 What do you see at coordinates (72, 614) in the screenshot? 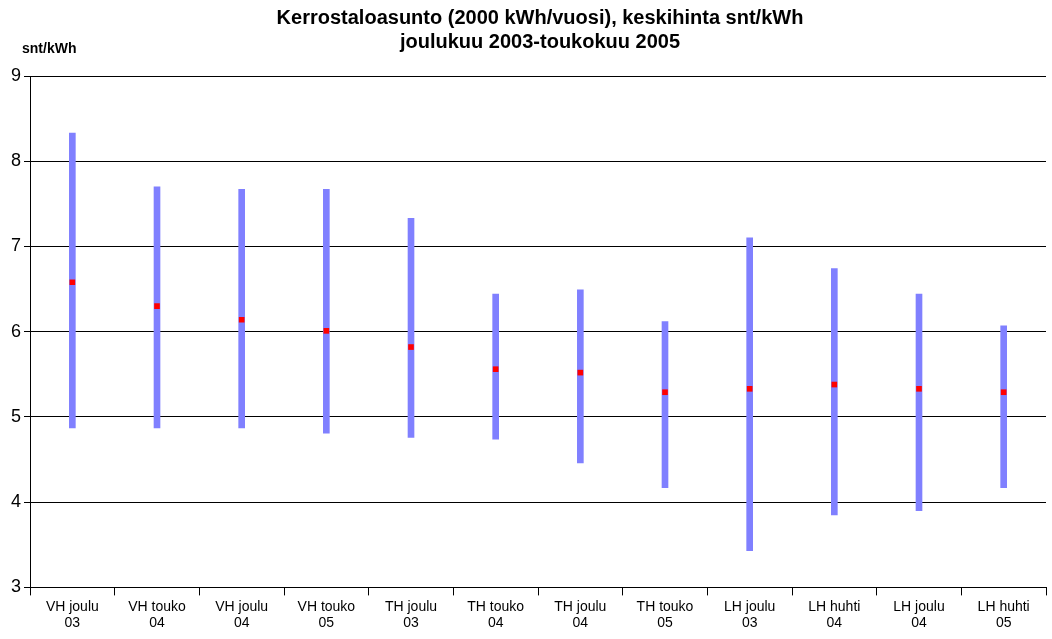
I see `x-tick-label: VH joulu 03` at bounding box center [72, 614].